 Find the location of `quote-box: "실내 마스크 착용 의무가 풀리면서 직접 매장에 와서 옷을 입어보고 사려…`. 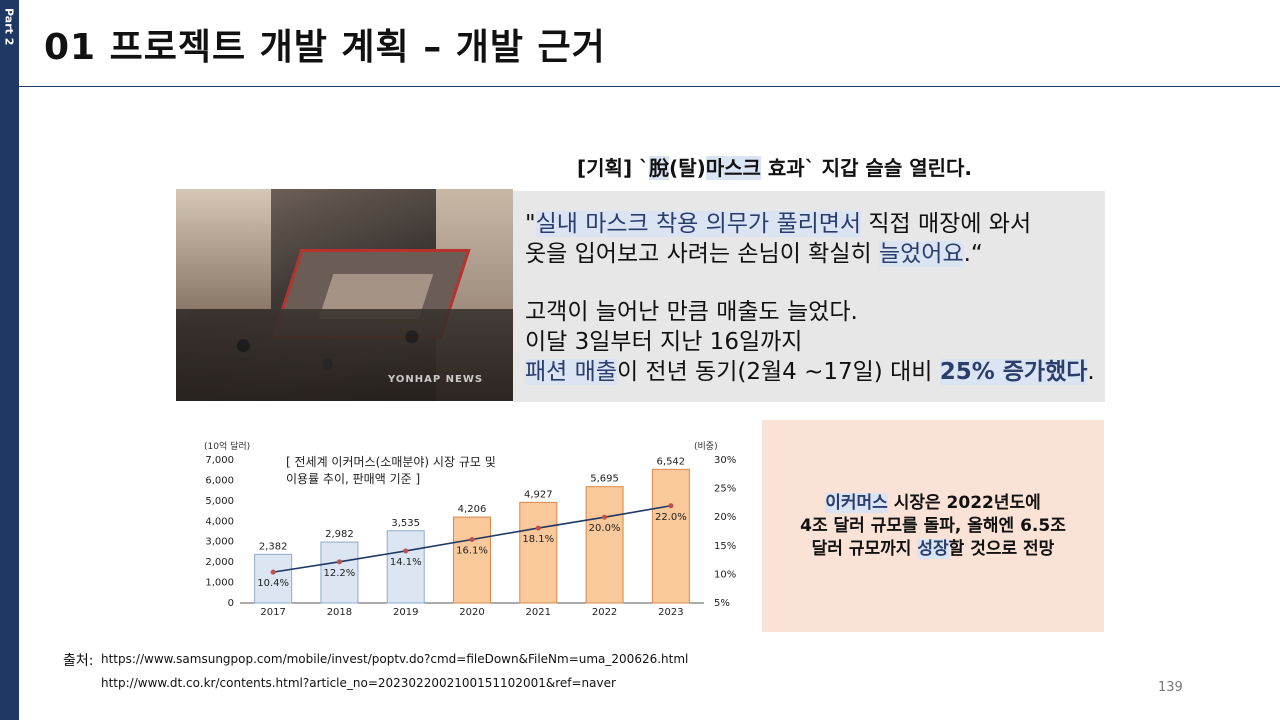

quote-box: "실내 마스크 착용 의무가 풀리면서 직접 매장에 와서 옷을 입어보고 사려… is located at coordinates (809, 296).